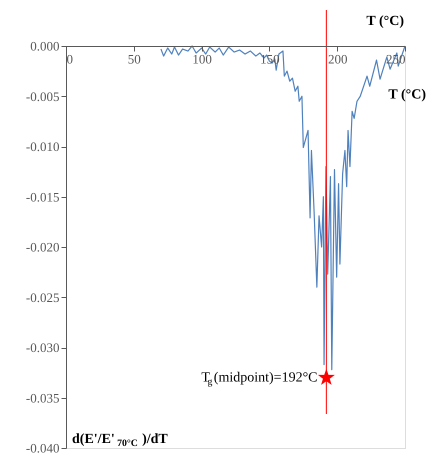 The image size is (427, 462). Describe the element at coordinates (45, 46) in the screenshot. I see `y-tick-label: 0.000` at that location.